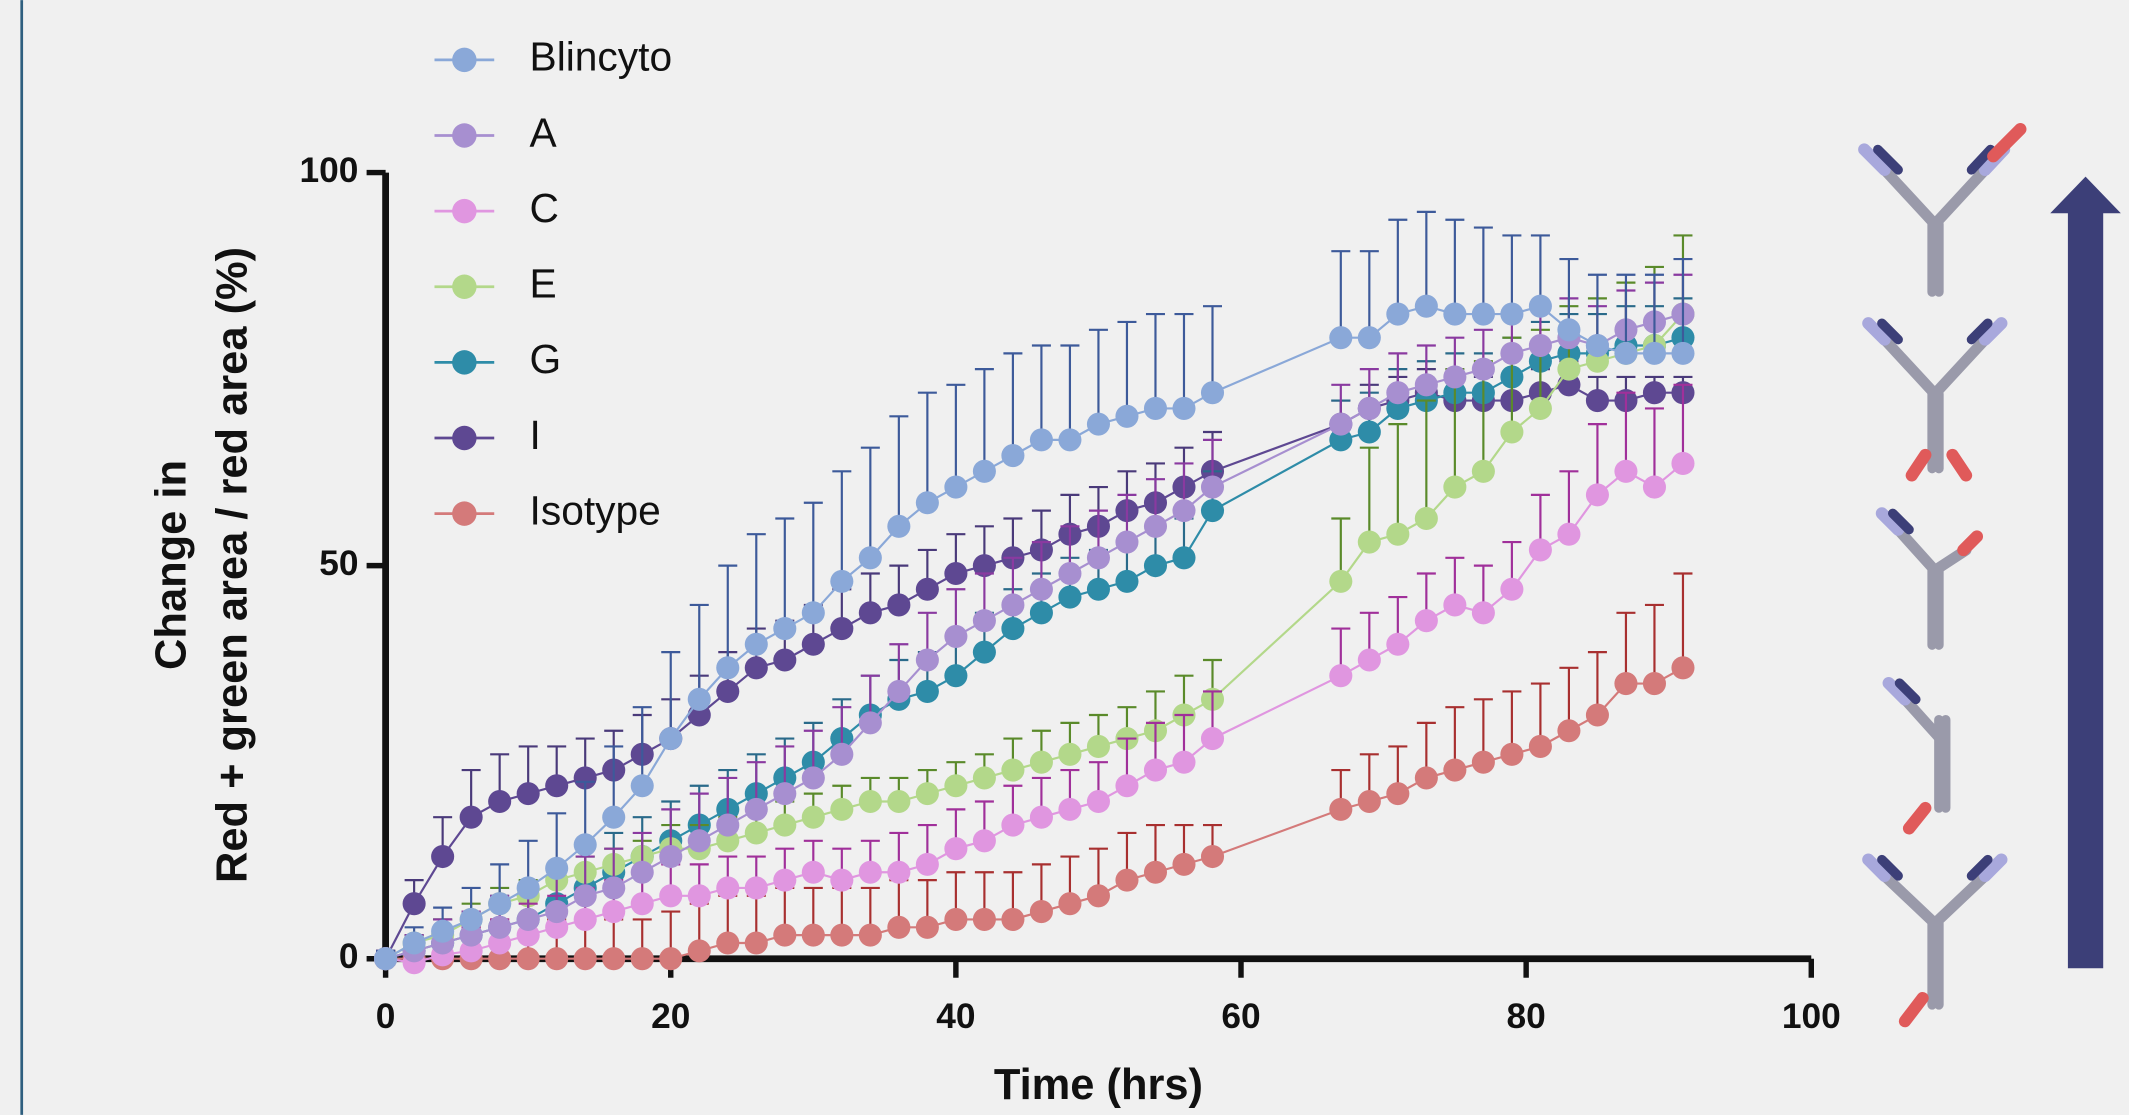  I want to click on x-tick-label: 0, so click(386, 1016).